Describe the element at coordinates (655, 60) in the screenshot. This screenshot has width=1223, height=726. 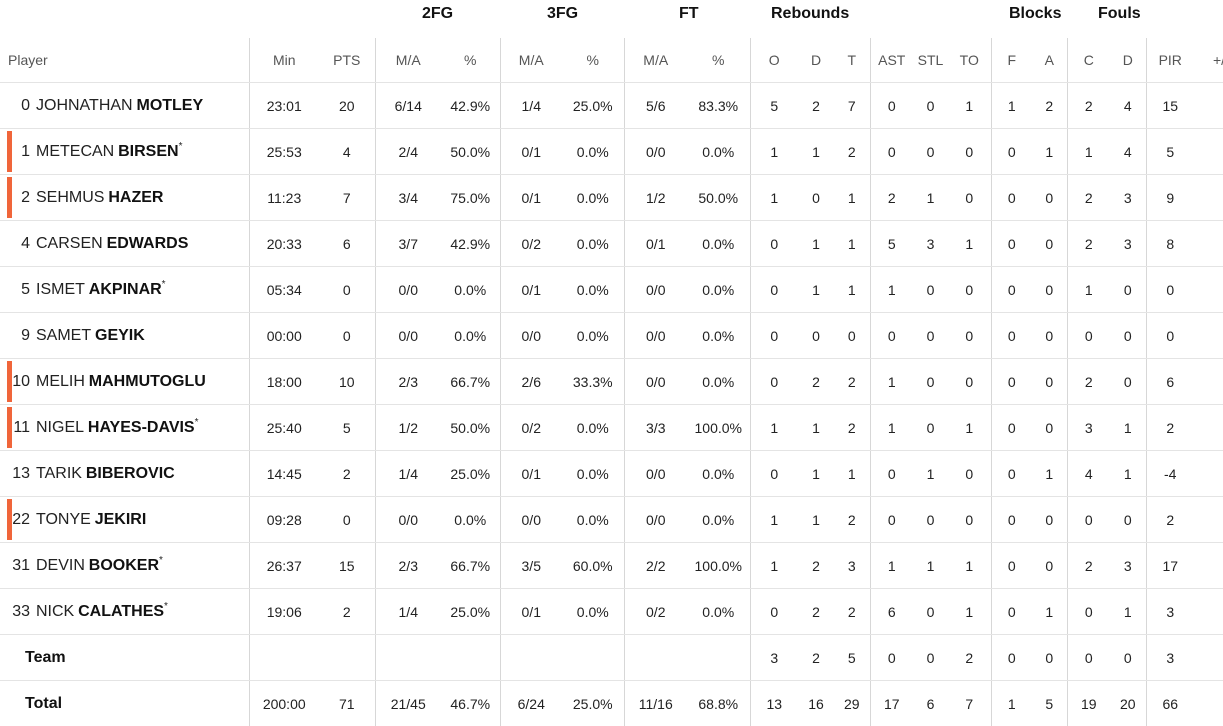
I see `col-ft-ma: M/A` at that location.